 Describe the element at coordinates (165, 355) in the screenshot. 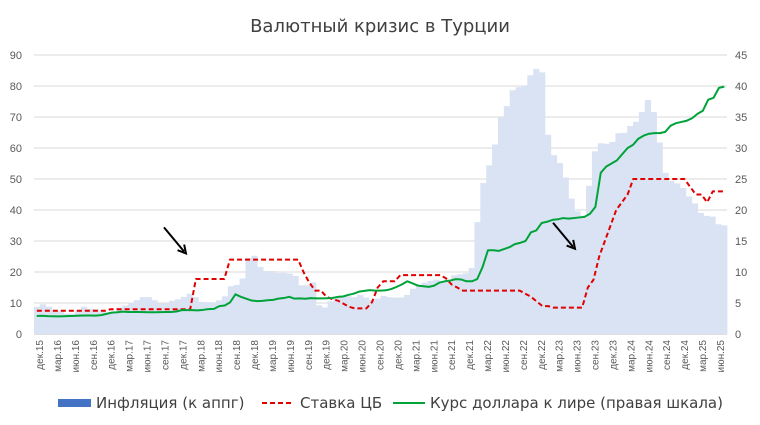

I see `x-tick-label: сен.17` at that location.